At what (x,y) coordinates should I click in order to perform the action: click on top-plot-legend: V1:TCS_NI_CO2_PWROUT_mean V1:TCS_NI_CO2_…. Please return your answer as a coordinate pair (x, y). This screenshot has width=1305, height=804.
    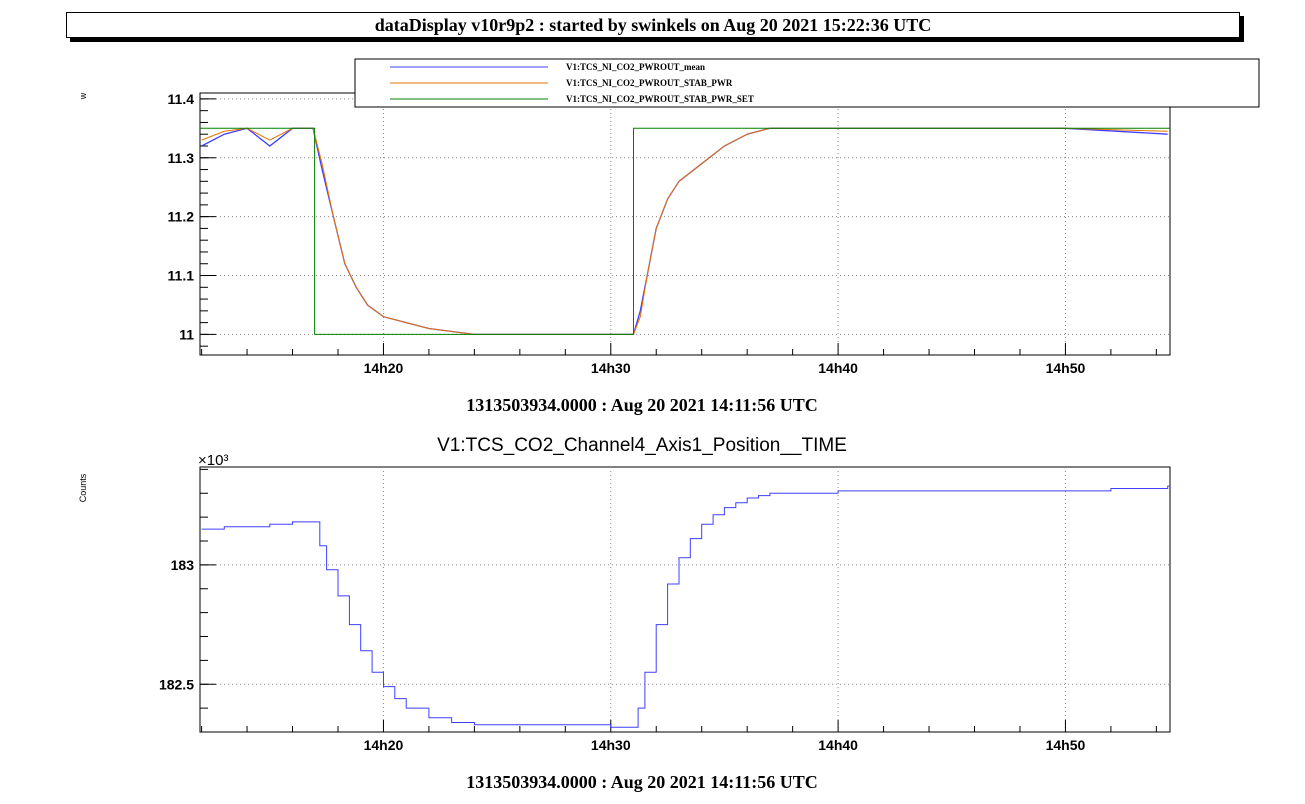
    Looking at the image, I should click on (807, 83).